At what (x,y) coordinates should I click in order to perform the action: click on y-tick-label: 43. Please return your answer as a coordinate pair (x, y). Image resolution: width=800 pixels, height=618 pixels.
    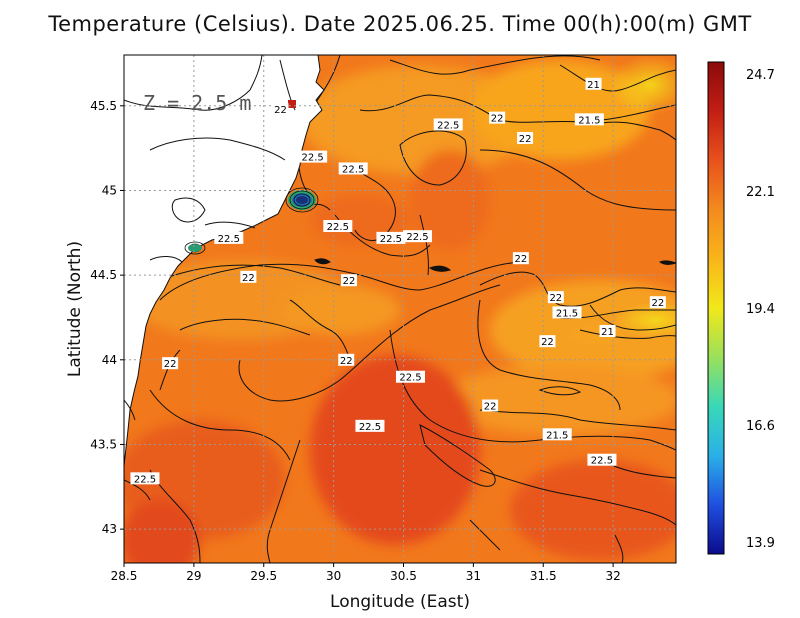
    Looking at the image, I should click on (109, 529).